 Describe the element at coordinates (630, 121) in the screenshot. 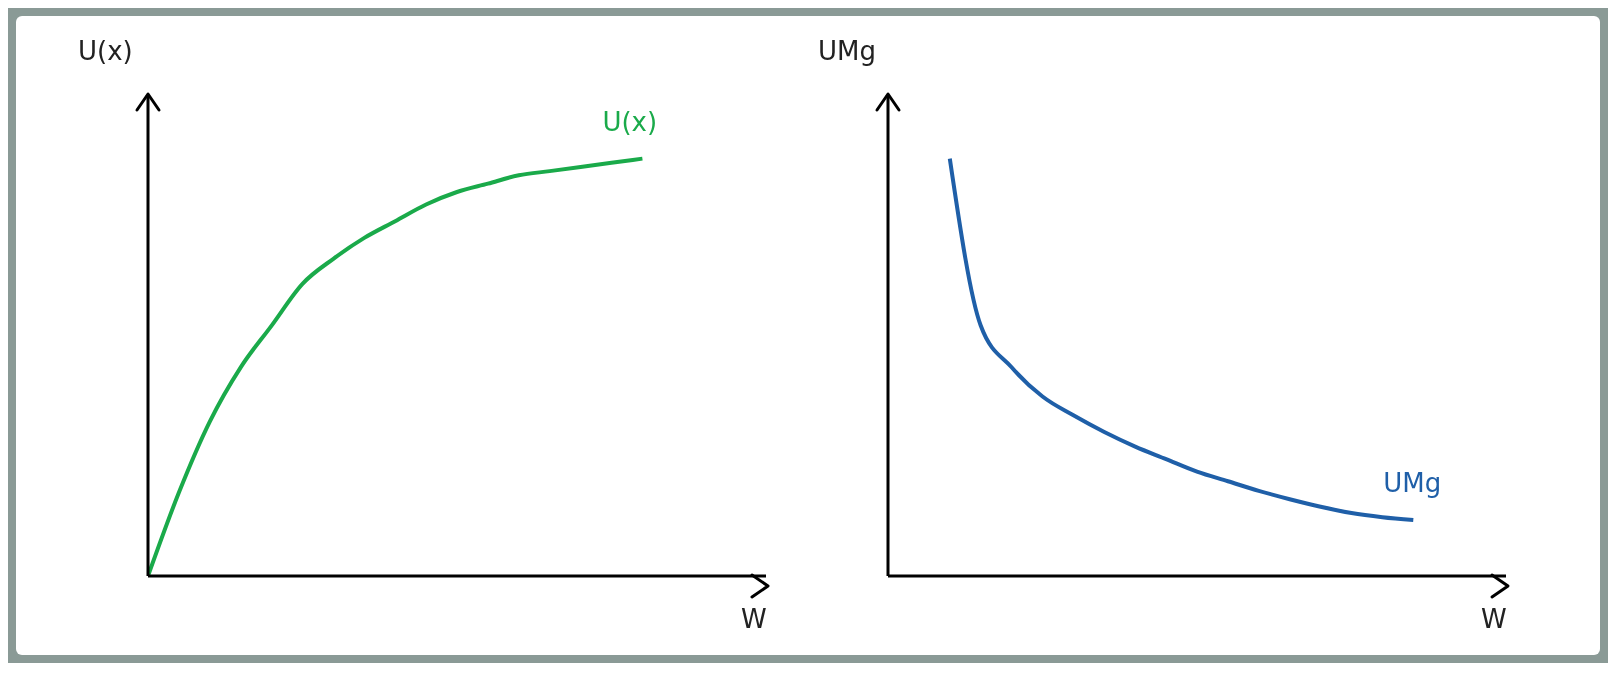

I see `series-label: U(x)` at that location.